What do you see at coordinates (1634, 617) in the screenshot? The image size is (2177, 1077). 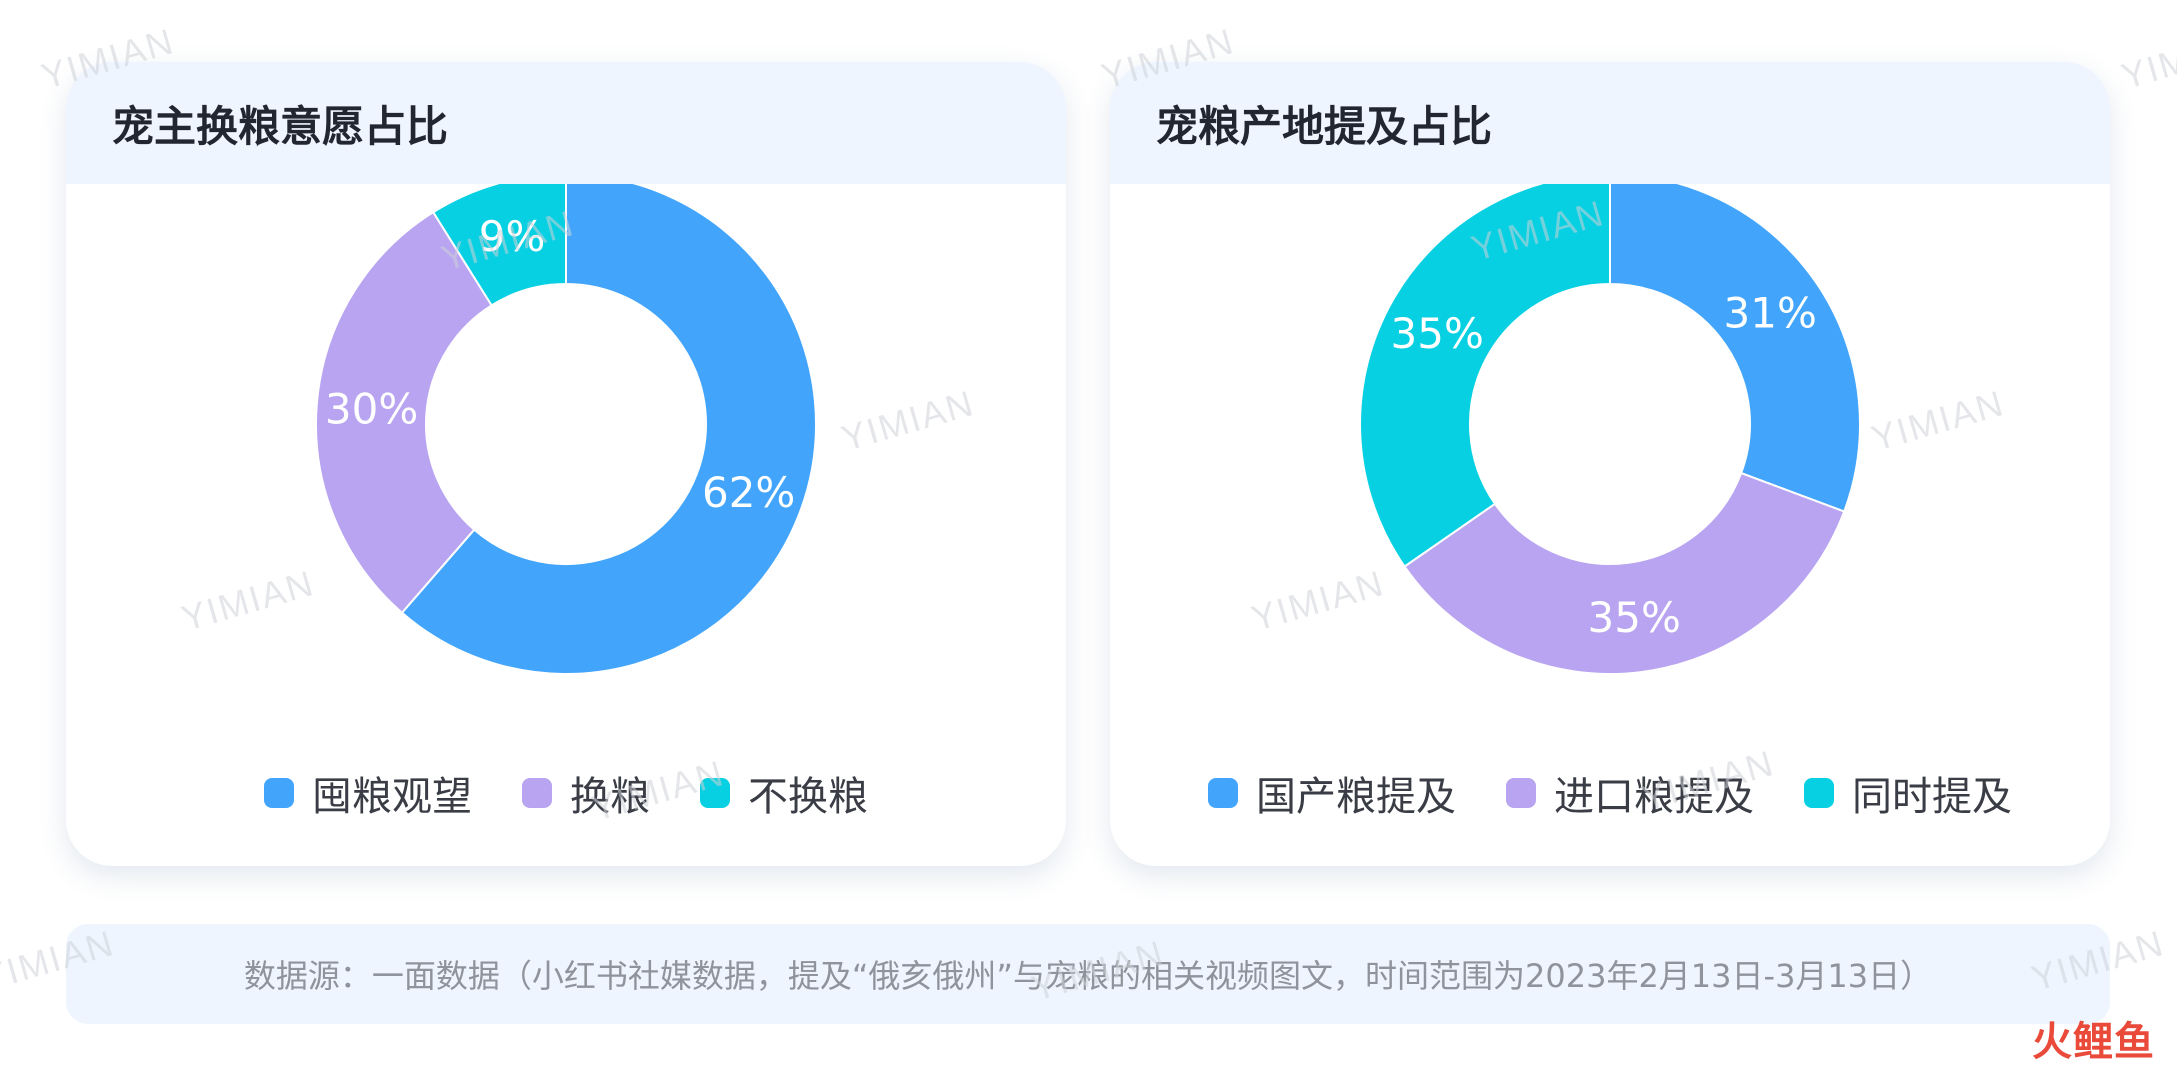 I see `slice-label-2: 35%` at bounding box center [1634, 617].